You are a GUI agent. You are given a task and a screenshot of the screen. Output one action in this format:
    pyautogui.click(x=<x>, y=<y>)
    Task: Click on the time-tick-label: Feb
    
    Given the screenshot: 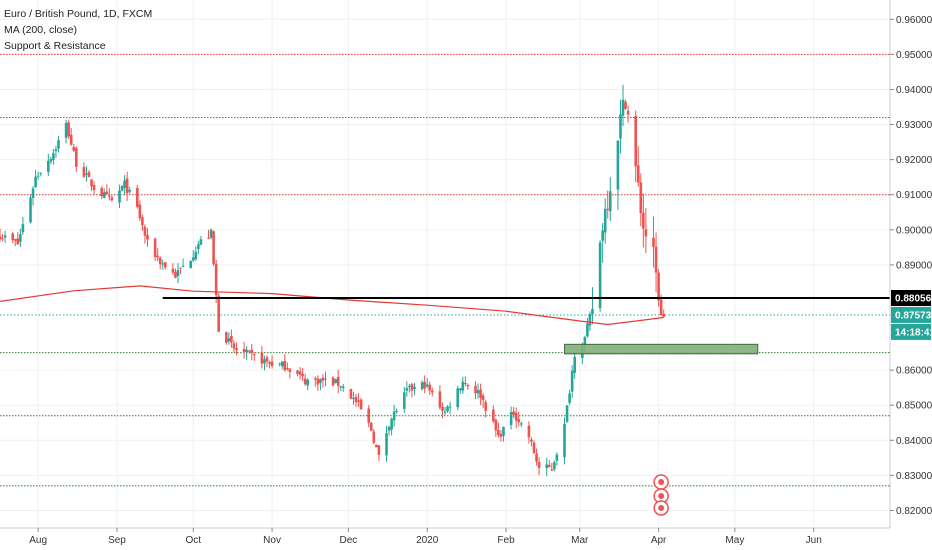 What is the action you would take?
    pyautogui.click(x=506, y=540)
    